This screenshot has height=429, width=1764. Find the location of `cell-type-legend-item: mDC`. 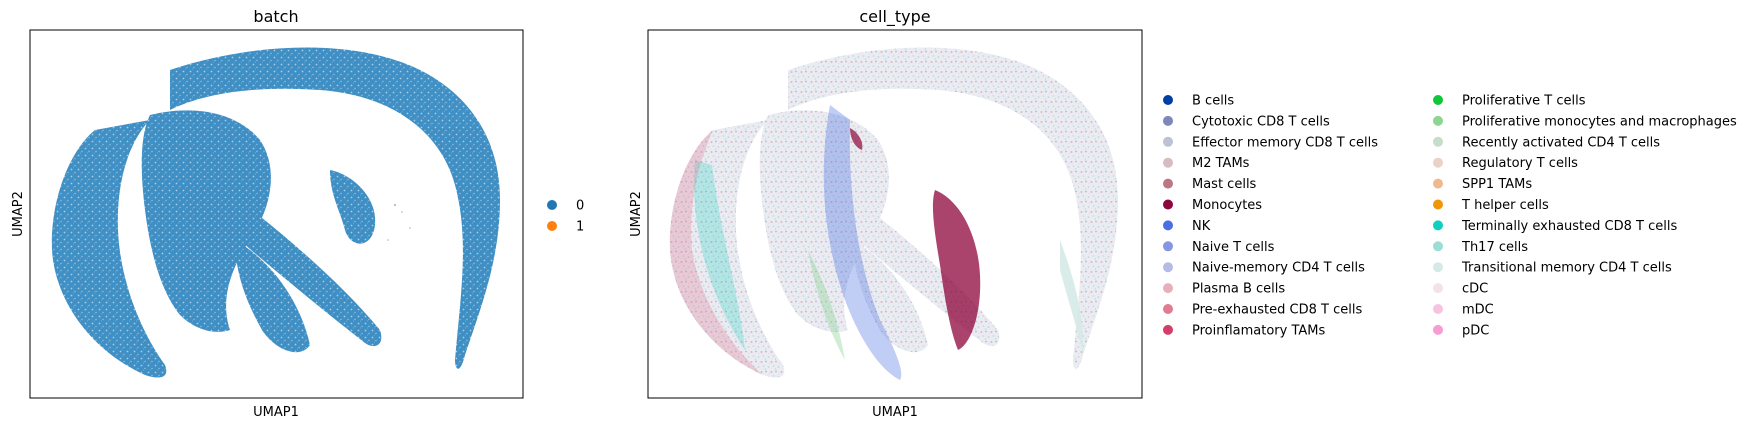

cell-type-legend-item: mDC is located at coordinates (1463, 310).